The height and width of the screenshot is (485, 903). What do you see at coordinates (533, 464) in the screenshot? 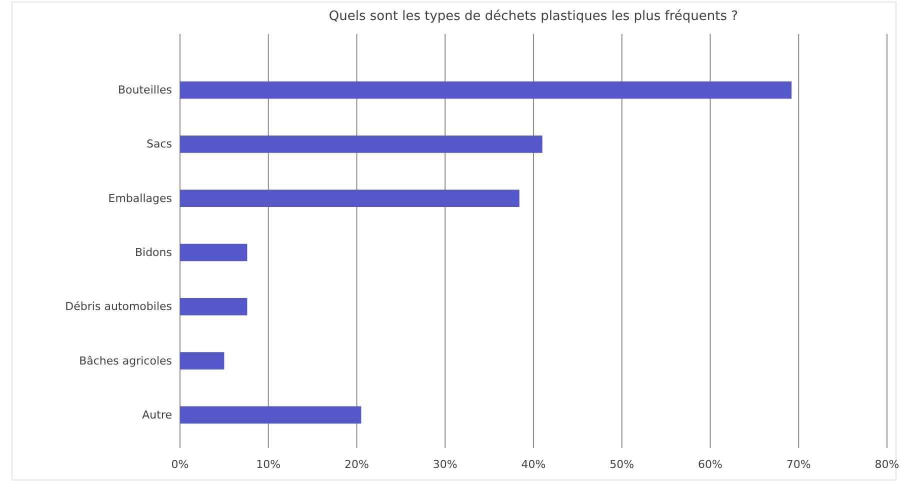
I see `x-tick-label: 40%` at bounding box center [533, 464].